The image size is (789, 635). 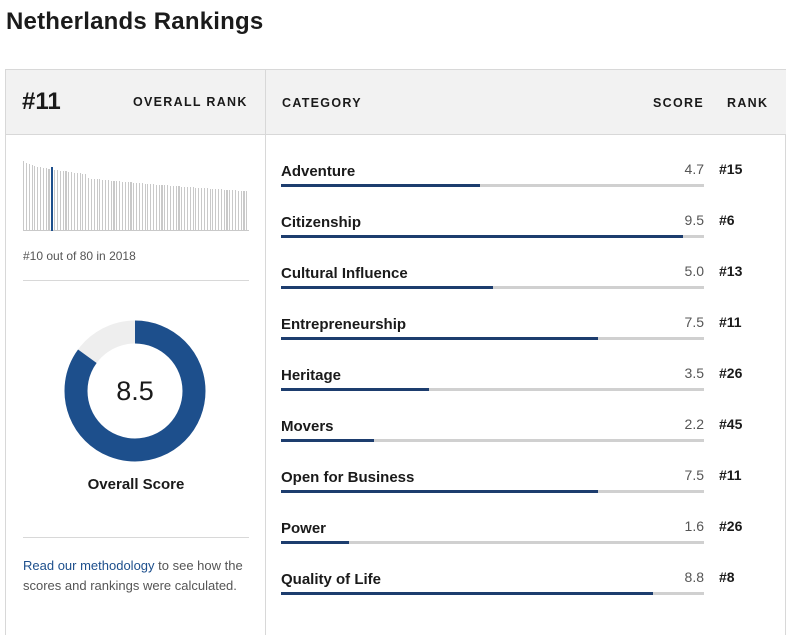 What do you see at coordinates (511, 491) in the screenshot?
I see `category-row: Open for Business 7.5 #11` at bounding box center [511, 491].